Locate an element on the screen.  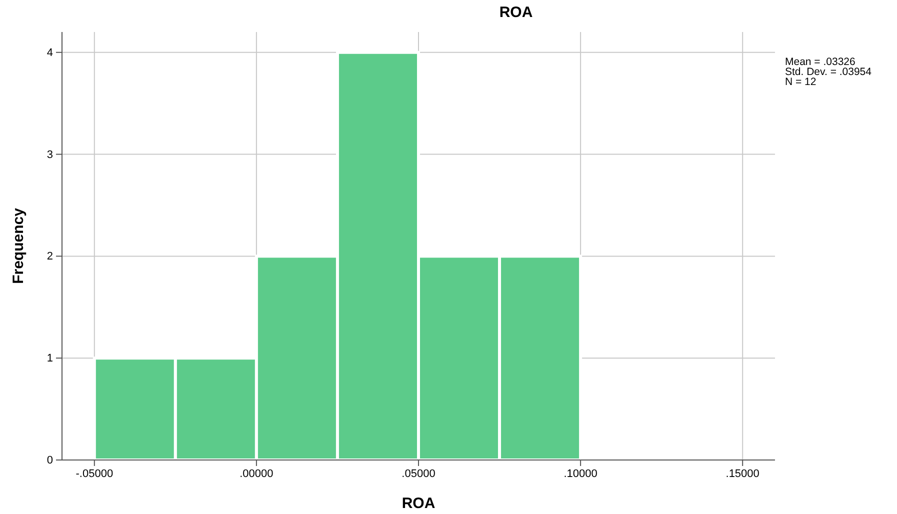
y-axis-title: Frequency is located at coordinates (18, 245).